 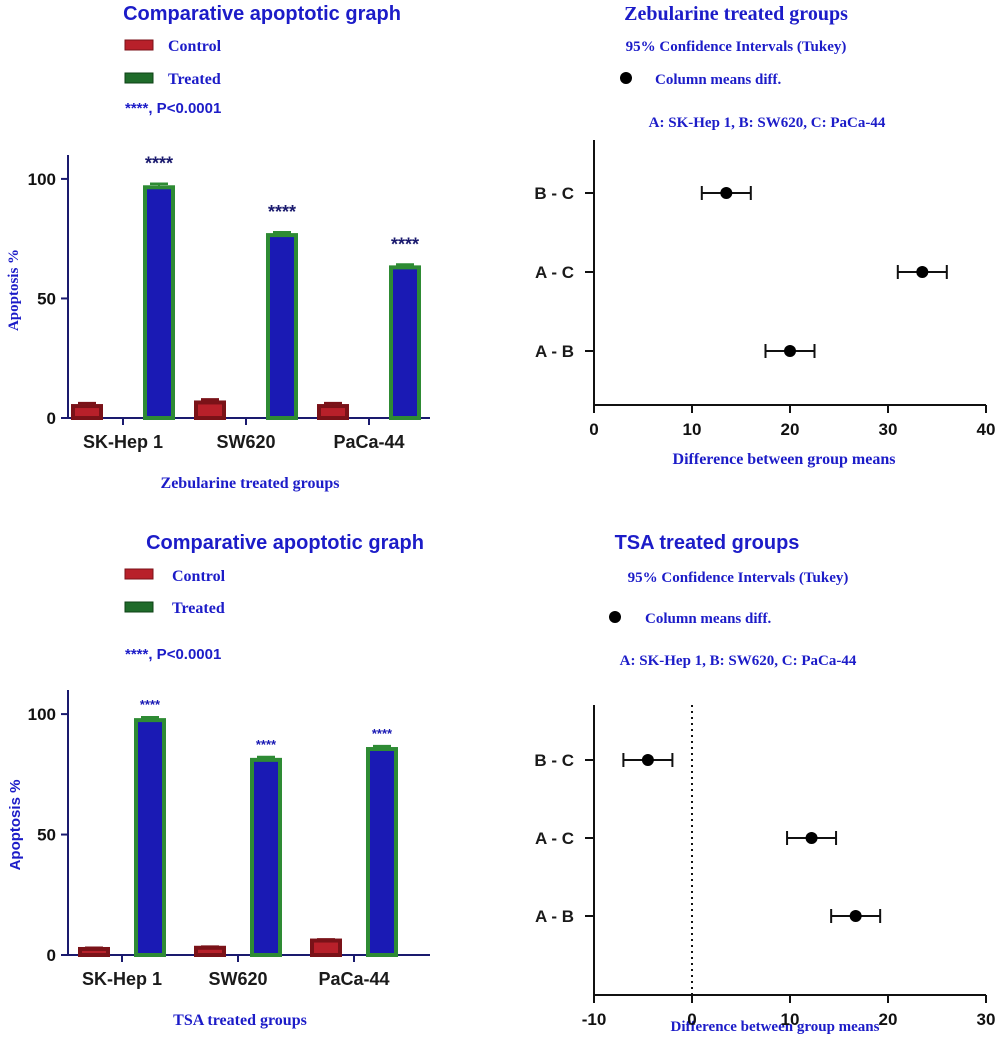 I want to click on x-tick-label: -10, so click(x=594, y=1019).